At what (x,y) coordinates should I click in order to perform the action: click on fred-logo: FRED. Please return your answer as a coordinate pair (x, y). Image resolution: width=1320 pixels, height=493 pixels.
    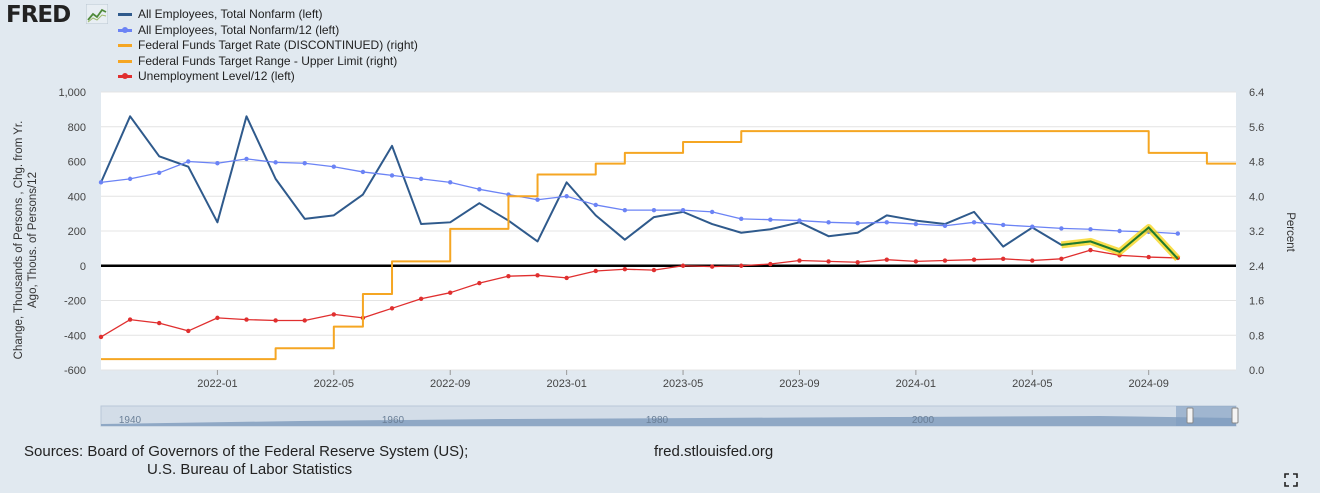
    Looking at the image, I should click on (38, 15).